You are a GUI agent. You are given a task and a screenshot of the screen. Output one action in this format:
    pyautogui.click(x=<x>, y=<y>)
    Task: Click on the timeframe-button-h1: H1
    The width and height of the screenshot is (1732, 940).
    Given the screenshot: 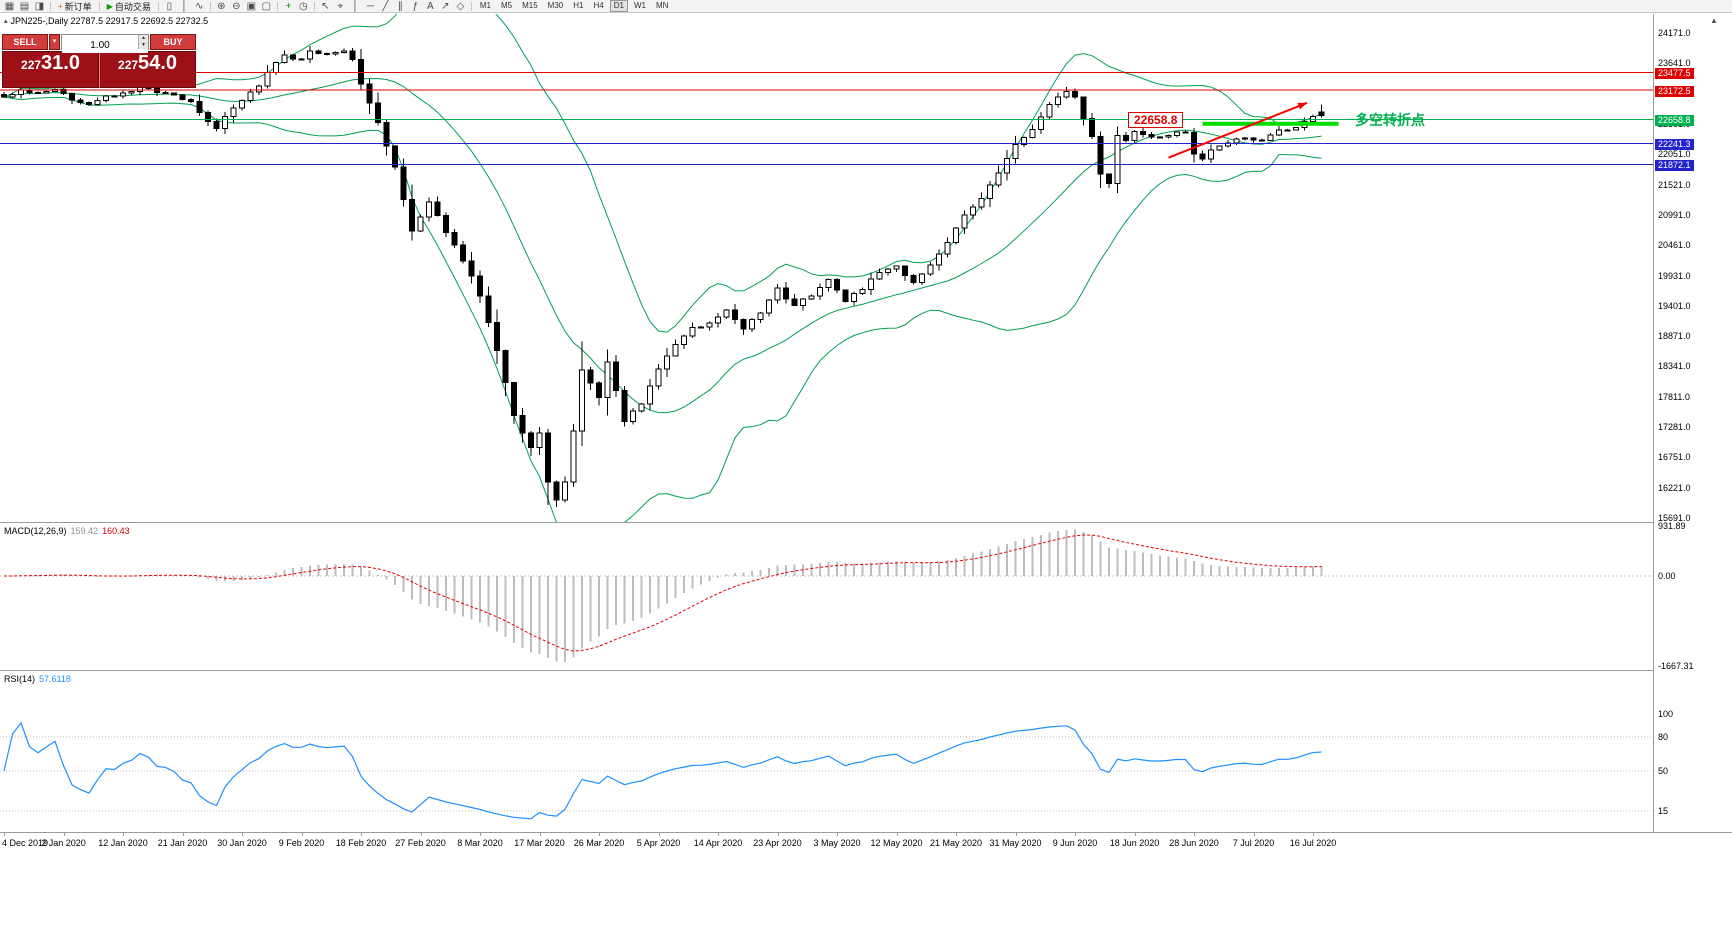 What is the action you would take?
    pyautogui.click(x=578, y=5)
    